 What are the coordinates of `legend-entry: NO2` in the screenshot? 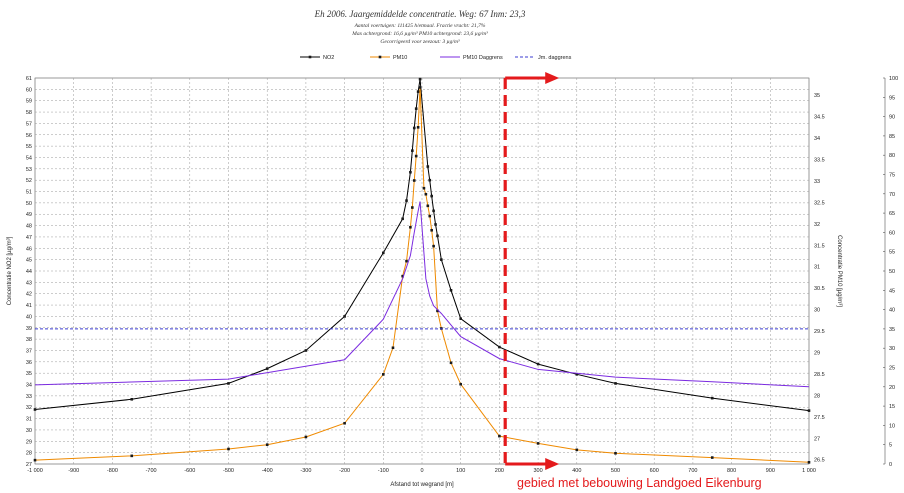 It's located at (317, 58).